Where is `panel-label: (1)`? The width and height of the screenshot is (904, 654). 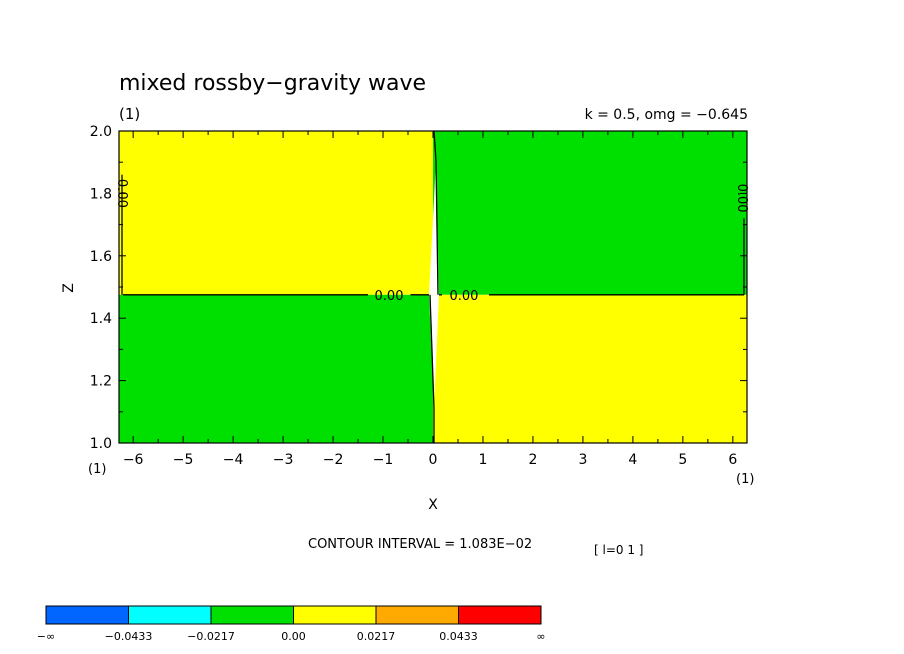
panel-label: (1) is located at coordinates (129, 114).